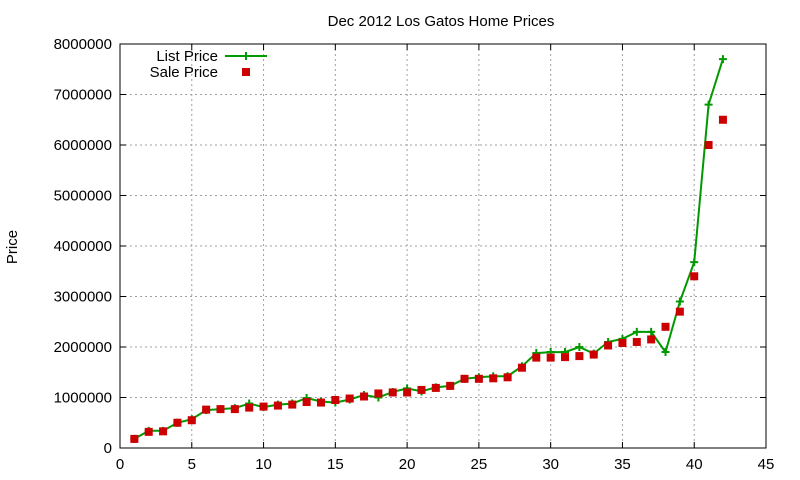 The height and width of the screenshot is (480, 800). Describe the element at coordinates (120, 464) in the screenshot. I see `x-tick-label: 0` at that location.